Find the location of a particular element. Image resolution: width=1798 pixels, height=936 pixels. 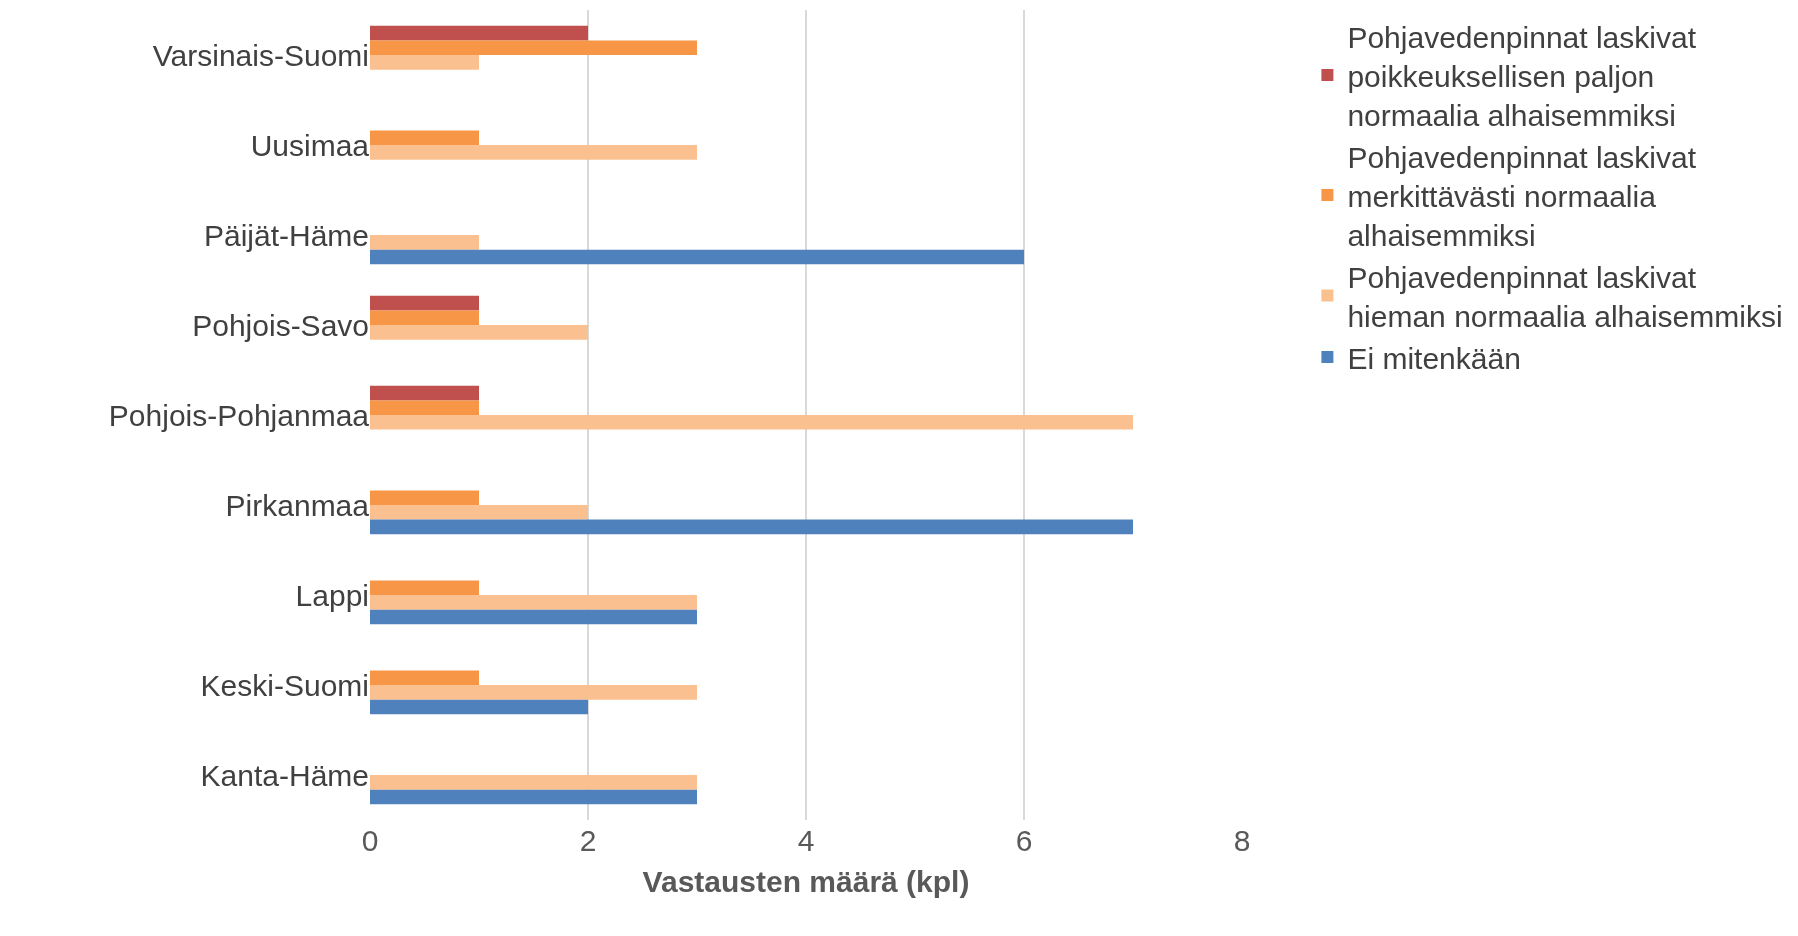

y-tick-label: Pohjois-Savo is located at coordinates (280, 325).